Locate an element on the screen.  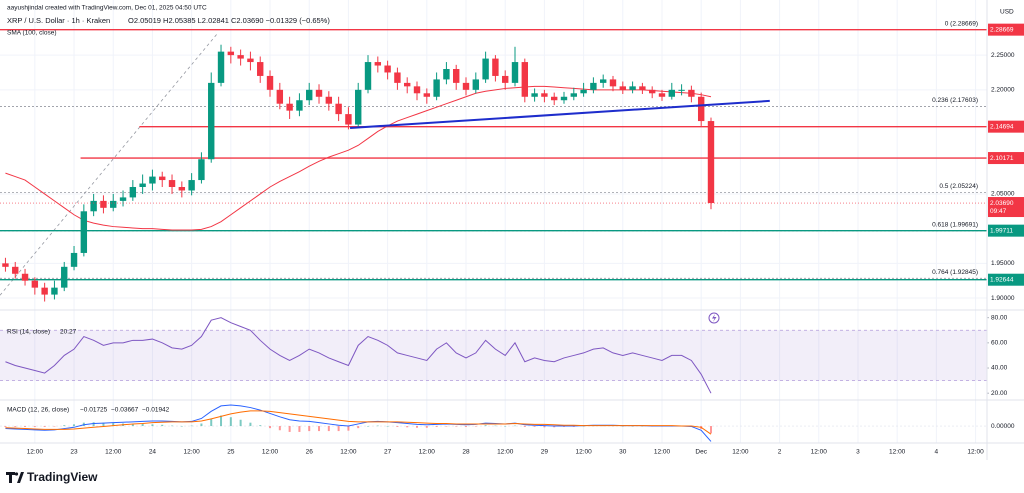
x-tick-label: 24 is located at coordinates (153, 452).